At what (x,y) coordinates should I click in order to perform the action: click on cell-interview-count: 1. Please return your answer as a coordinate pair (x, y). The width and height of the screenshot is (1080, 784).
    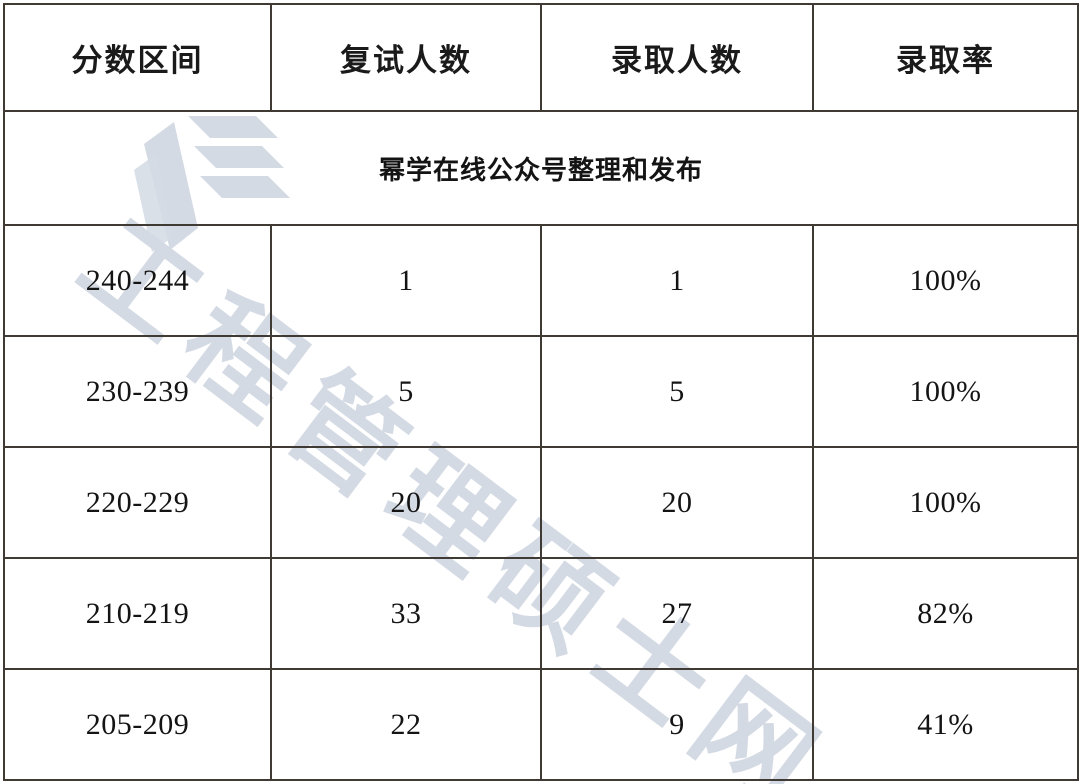
    Looking at the image, I should click on (406, 280).